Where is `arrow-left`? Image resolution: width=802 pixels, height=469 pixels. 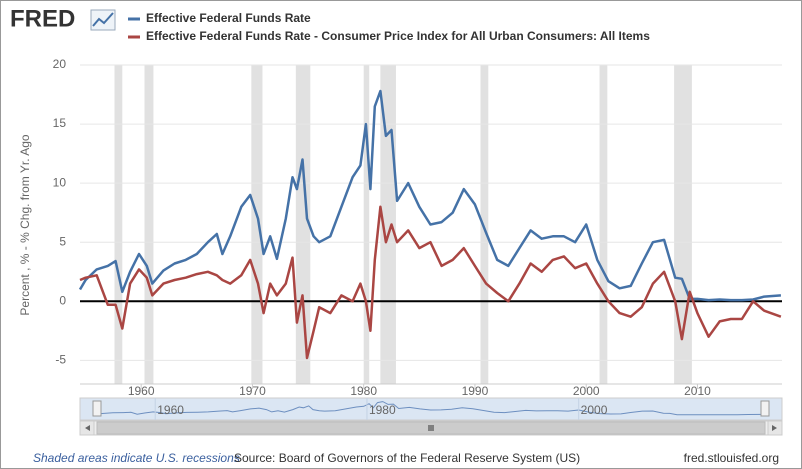 arrow-left is located at coordinates (87, 428).